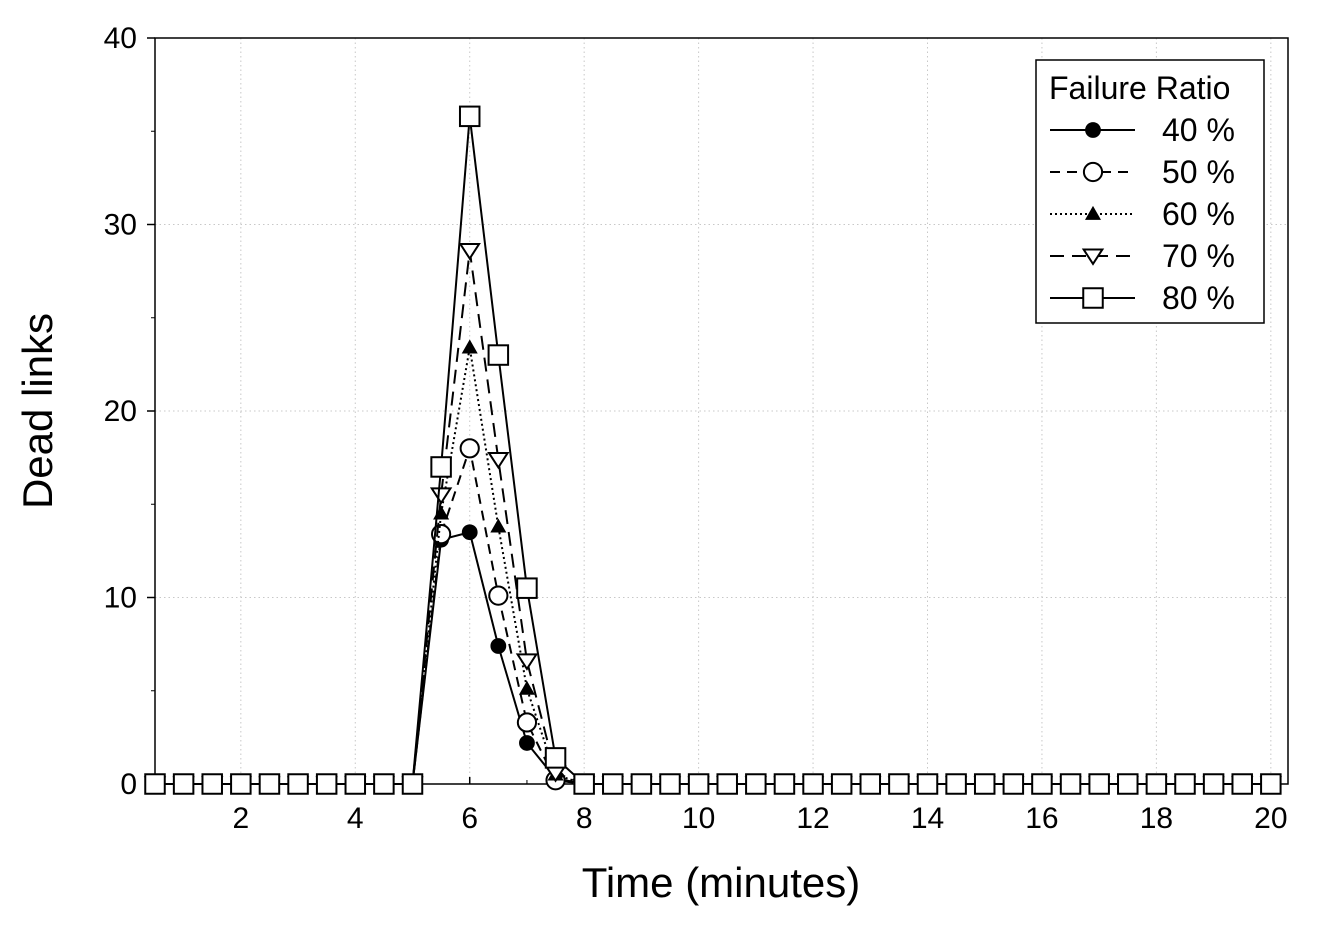 This screenshot has height=936, width=1332. Describe the element at coordinates (1142, 298) in the screenshot. I see `legend-entry: 80 %` at that location.